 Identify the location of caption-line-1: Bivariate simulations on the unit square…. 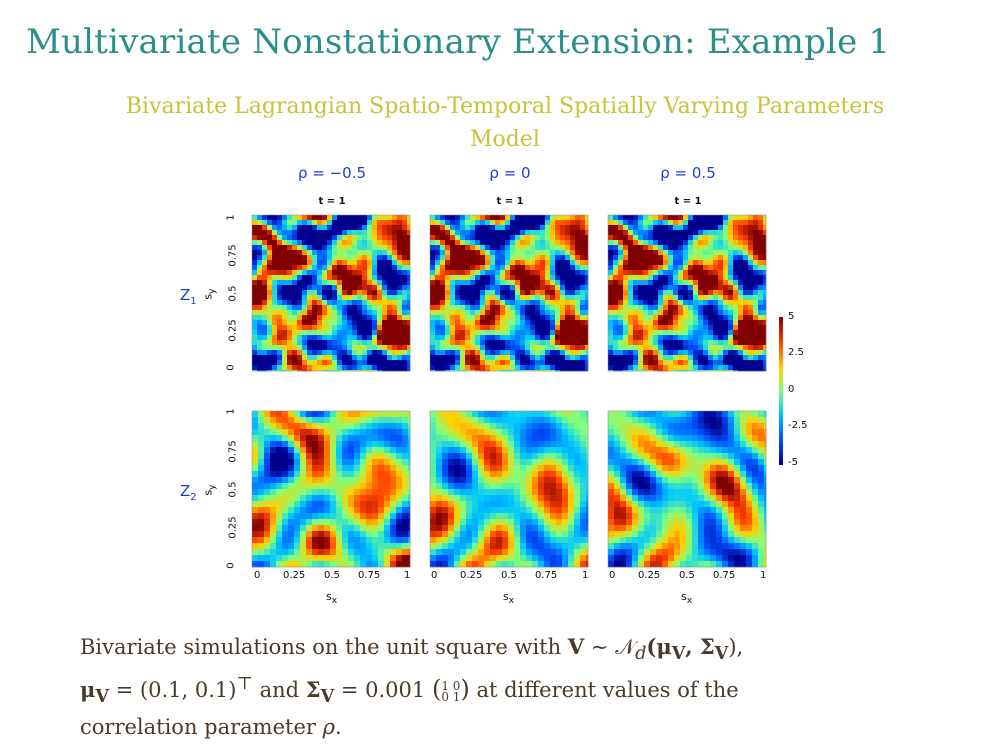
(412, 649).